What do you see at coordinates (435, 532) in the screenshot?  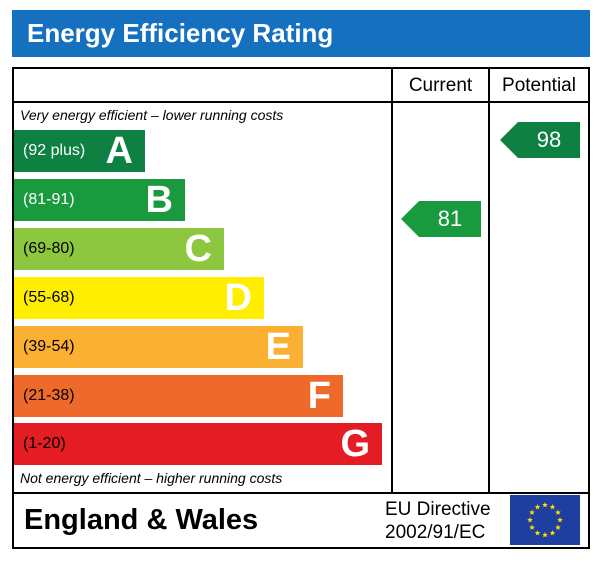 I see `directive-line-2: 2002/91/EC` at bounding box center [435, 532].